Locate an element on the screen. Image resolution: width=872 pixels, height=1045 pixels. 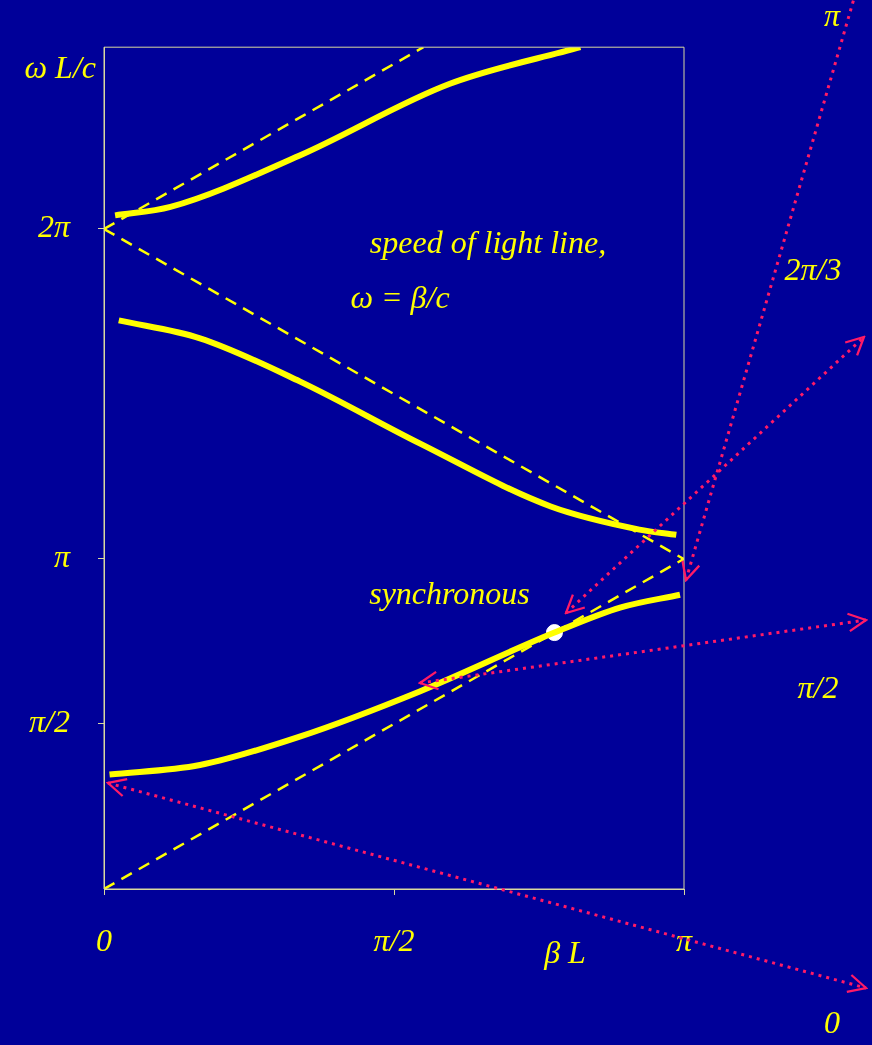
x-axis-title: β L is located at coordinates (564, 952).